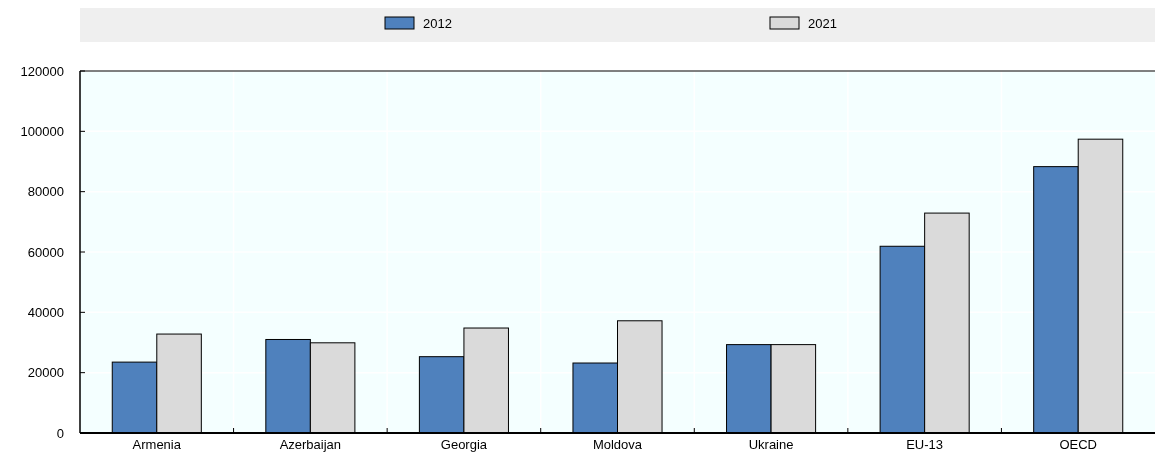  I want to click on x-tick-label: EU-13, so click(925, 444).